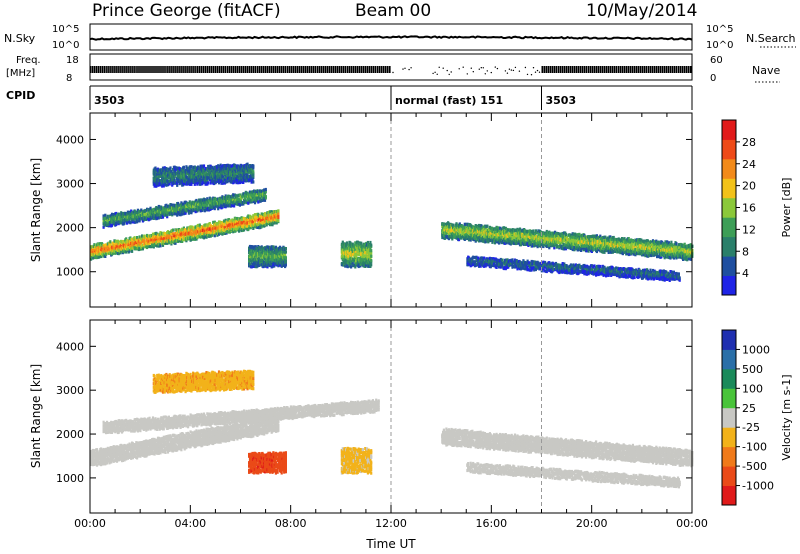 This screenshot has height=554, width=800. I want to click on freq-label-2: [MHz], so click(20, 73).